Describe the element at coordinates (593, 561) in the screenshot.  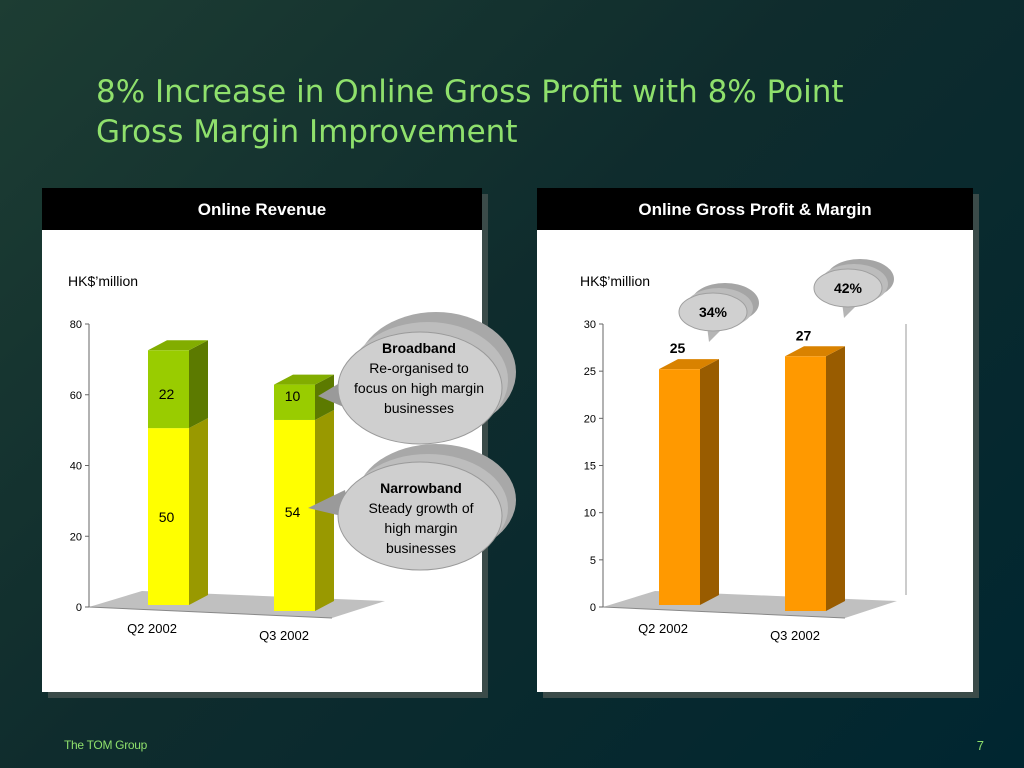
I see `y-tick-label: 5` at that location.